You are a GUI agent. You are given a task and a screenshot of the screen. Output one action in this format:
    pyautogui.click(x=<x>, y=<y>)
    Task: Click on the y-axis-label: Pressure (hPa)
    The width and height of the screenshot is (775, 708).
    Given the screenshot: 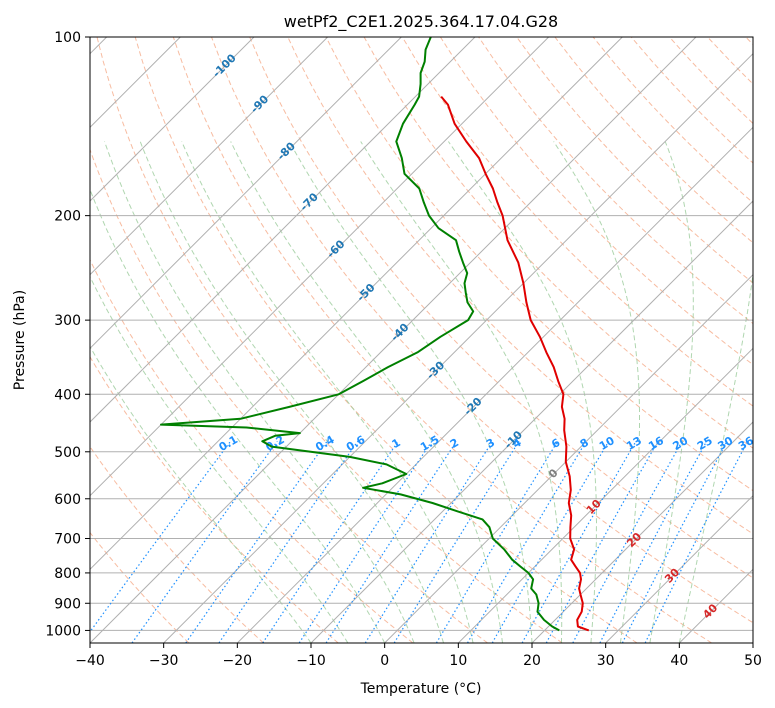 What is the action you would take?
    pyautogui.click(x=20, y=340)
    